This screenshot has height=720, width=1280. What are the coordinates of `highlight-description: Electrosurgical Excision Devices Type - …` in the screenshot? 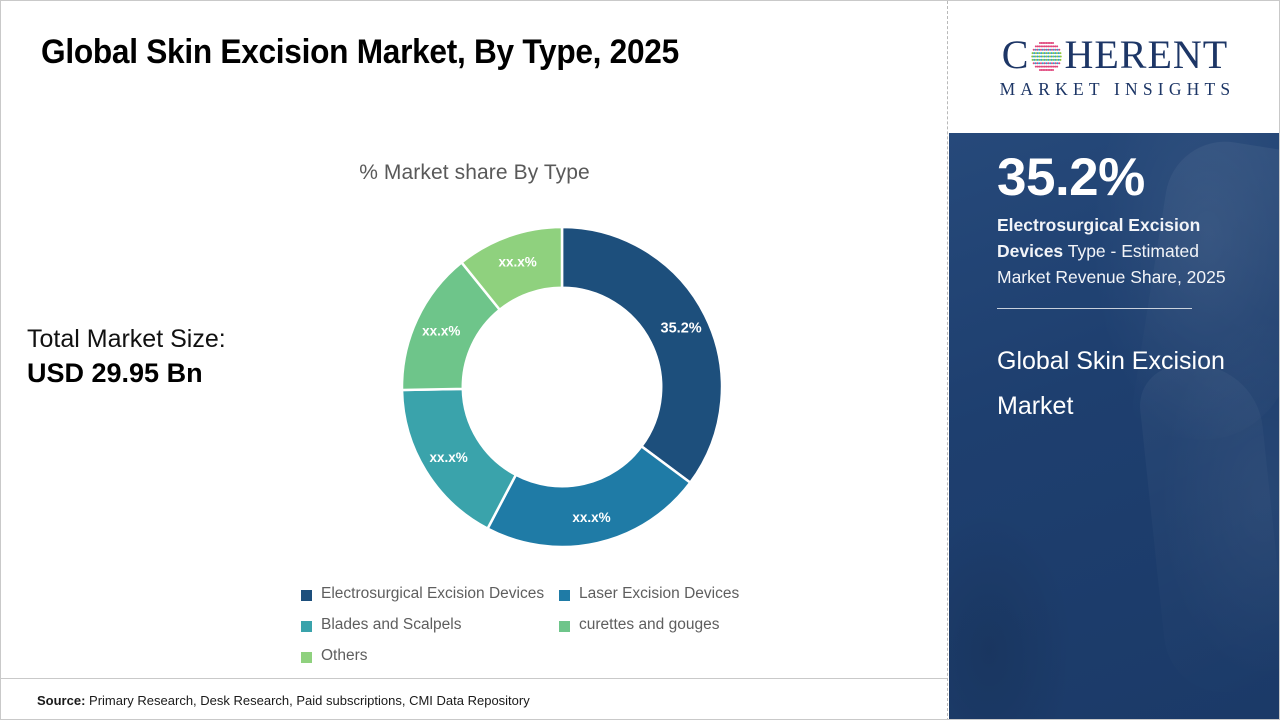 It's located at (1126, 251).